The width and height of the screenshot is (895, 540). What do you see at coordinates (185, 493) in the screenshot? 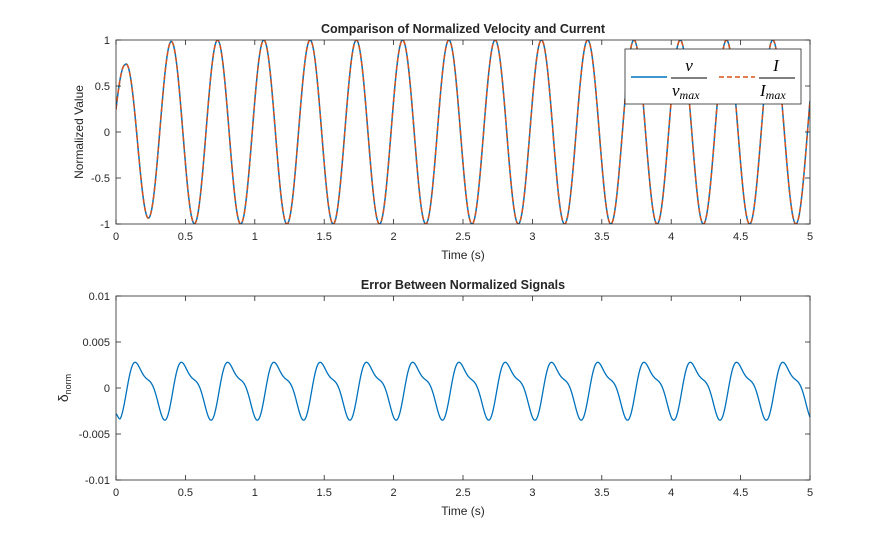
I see `axes2-xtick-label: 0.5` at bounding box center [185, 493].